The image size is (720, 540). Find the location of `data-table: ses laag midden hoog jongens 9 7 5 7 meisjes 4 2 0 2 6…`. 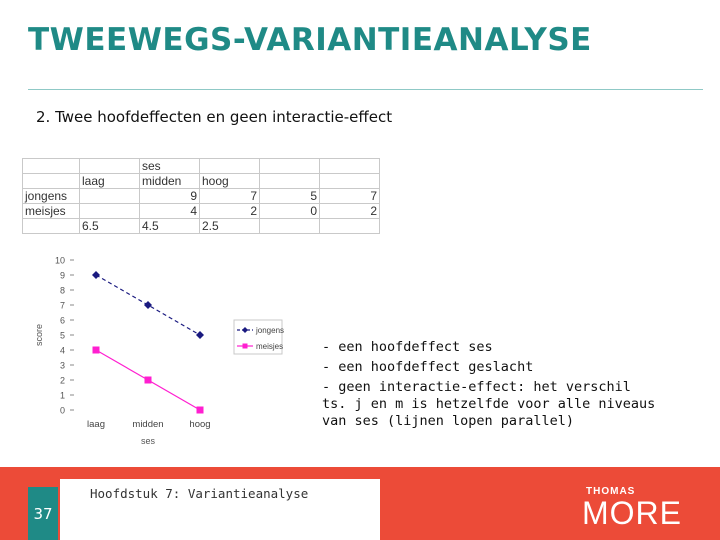

data-table: ses laag midden hoog jongens 9 7 5 7 meisjes 4 2 0 2 6… is located at coordinates (201, 196).